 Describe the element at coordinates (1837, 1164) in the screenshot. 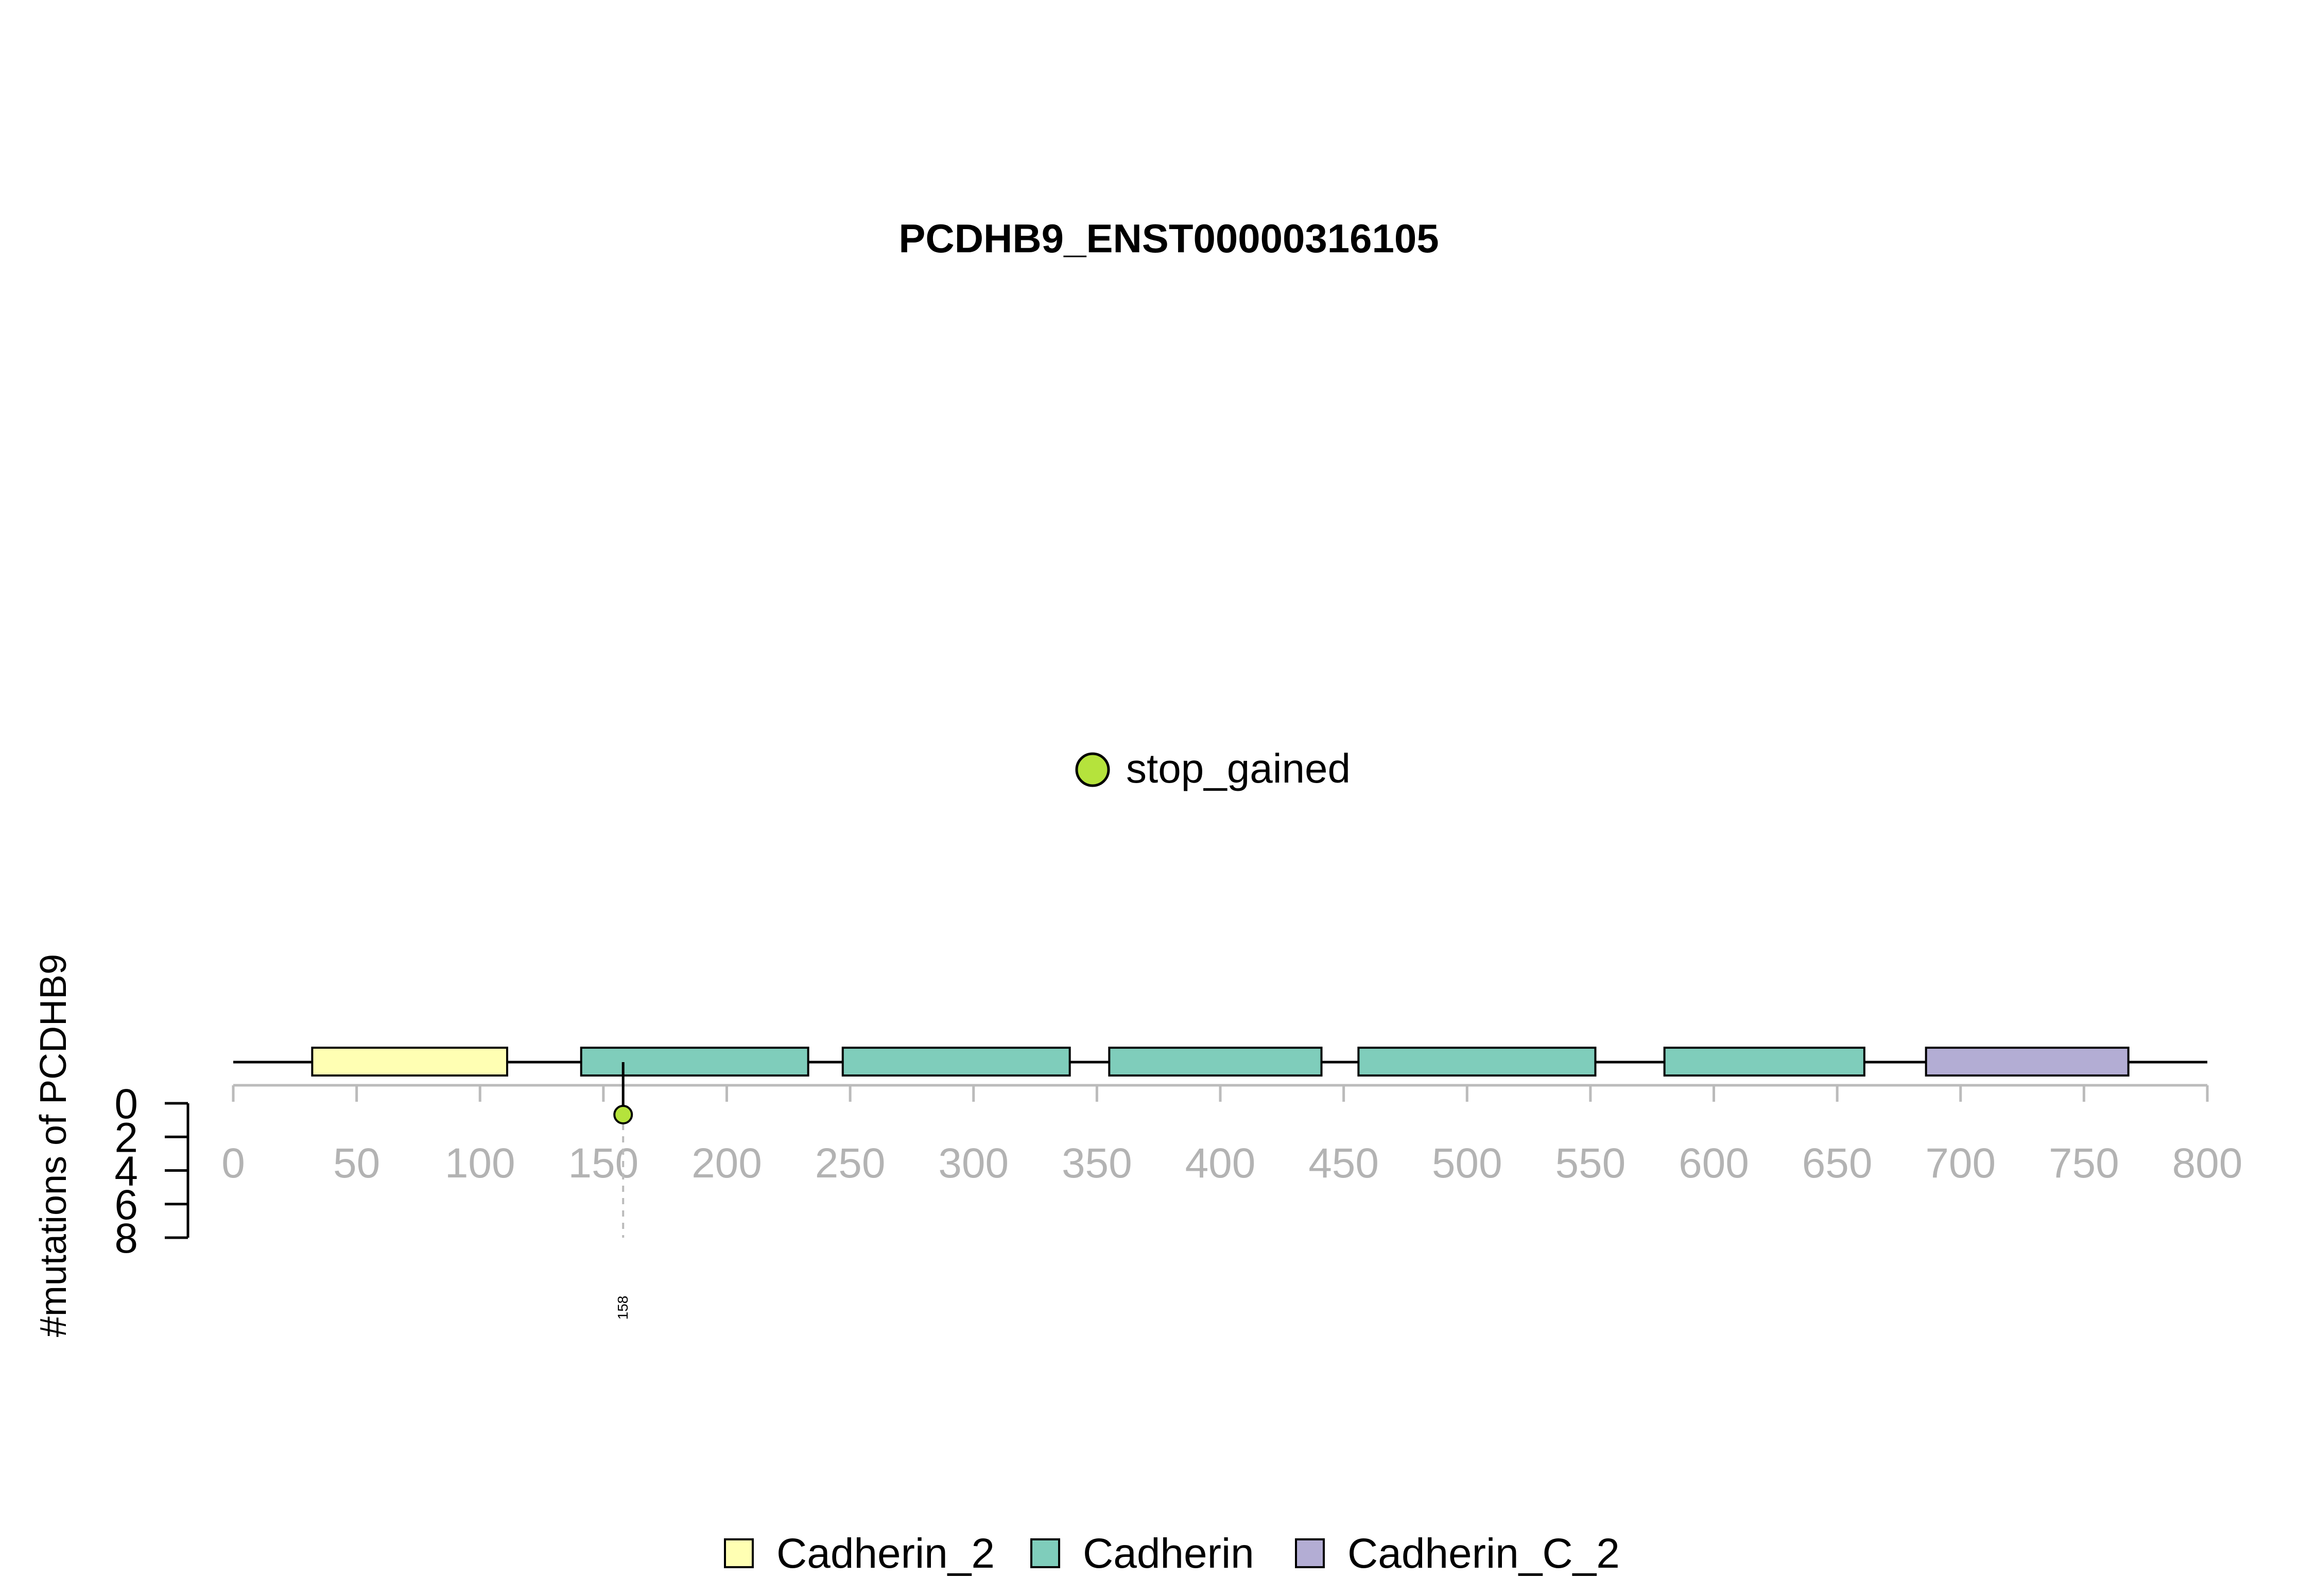

I see `x-tick-label: 650` at that location.